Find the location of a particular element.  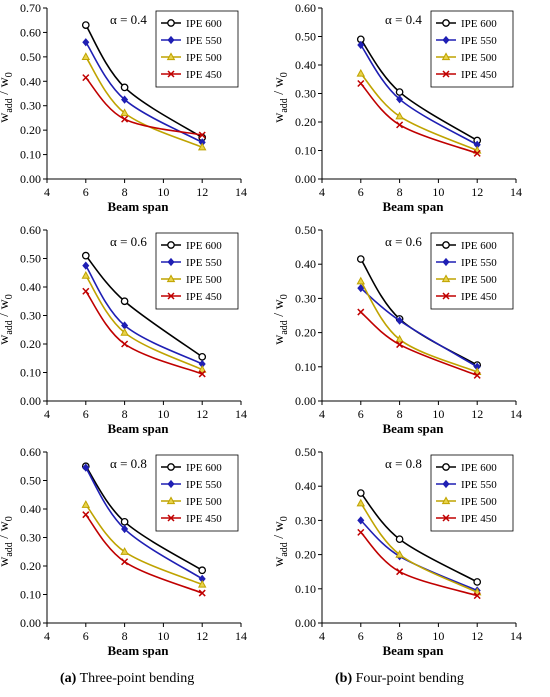

y-tick-label: 0.30 is located at coordinates (30, 538).